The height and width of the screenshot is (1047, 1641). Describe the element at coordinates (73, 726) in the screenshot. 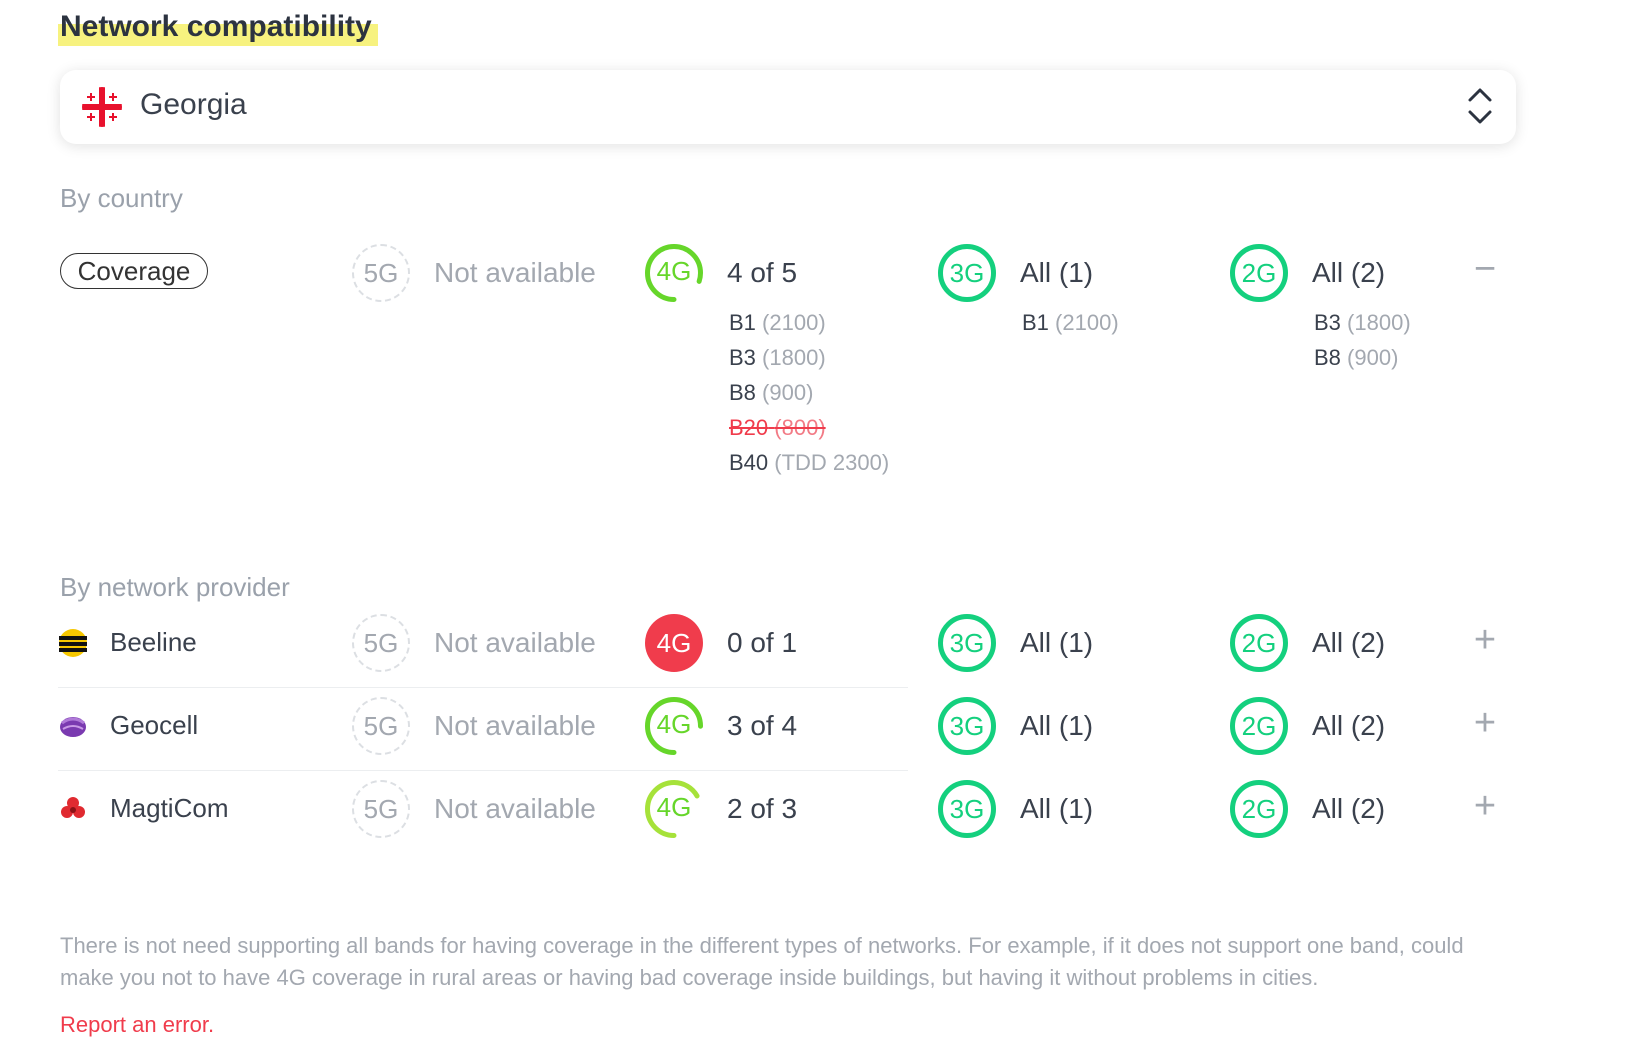

I see `geocell-logo-icon` at that location.